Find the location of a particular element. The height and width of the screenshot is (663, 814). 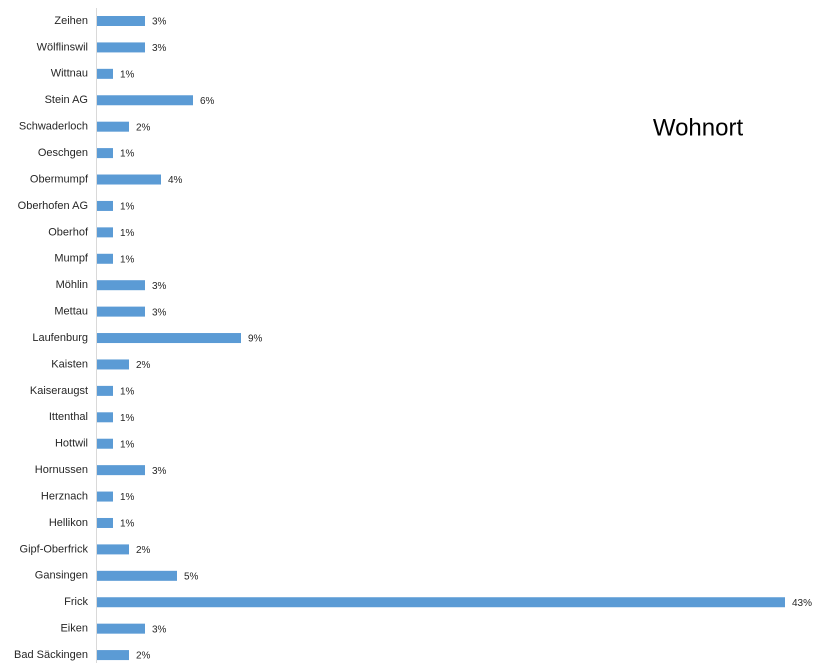

category-label: Oberhofen AG is located at coordinates (53, 206).